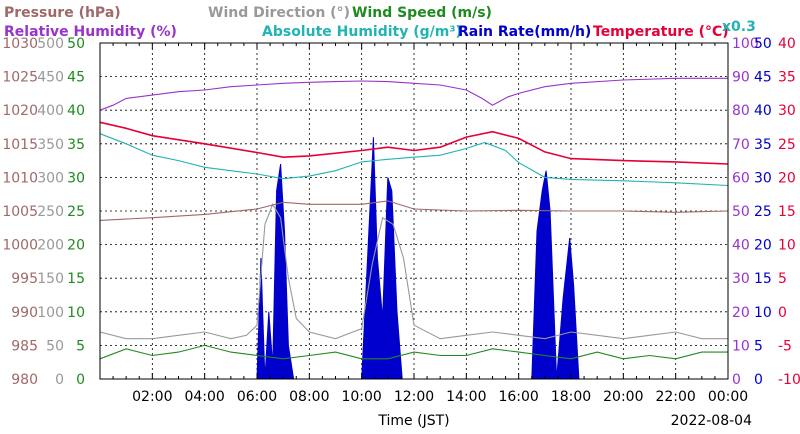 This screenshot has height=434, width=800. I want to click on absolute-humidity-line, so click(414, 160).